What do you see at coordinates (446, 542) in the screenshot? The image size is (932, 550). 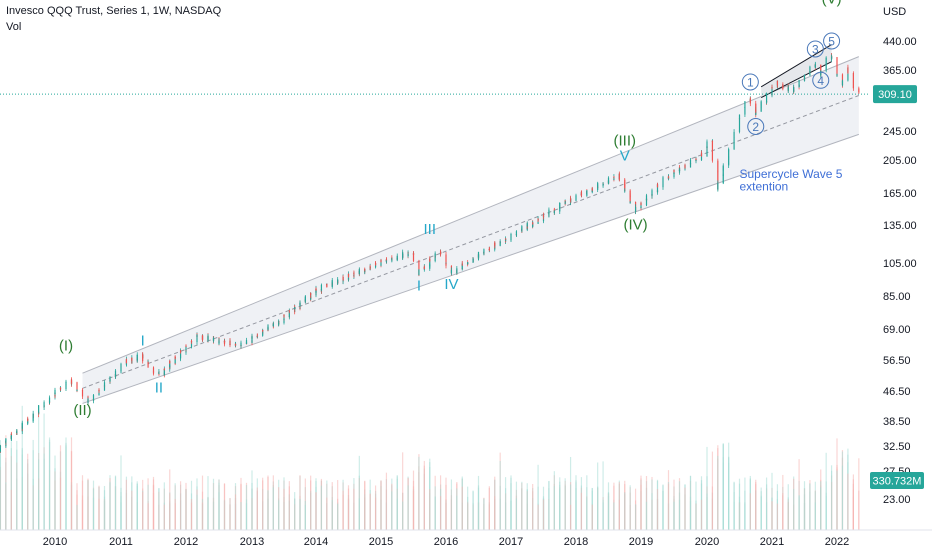 I see `year-tick-label: 2016` at bounding box center [446, 542].